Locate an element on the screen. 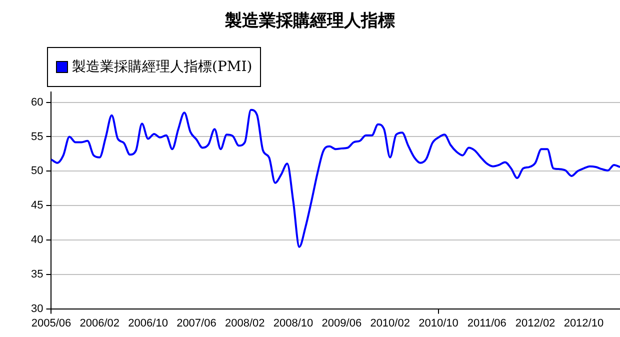  y-tick-label: 55 is located at coordinates (37, 136).